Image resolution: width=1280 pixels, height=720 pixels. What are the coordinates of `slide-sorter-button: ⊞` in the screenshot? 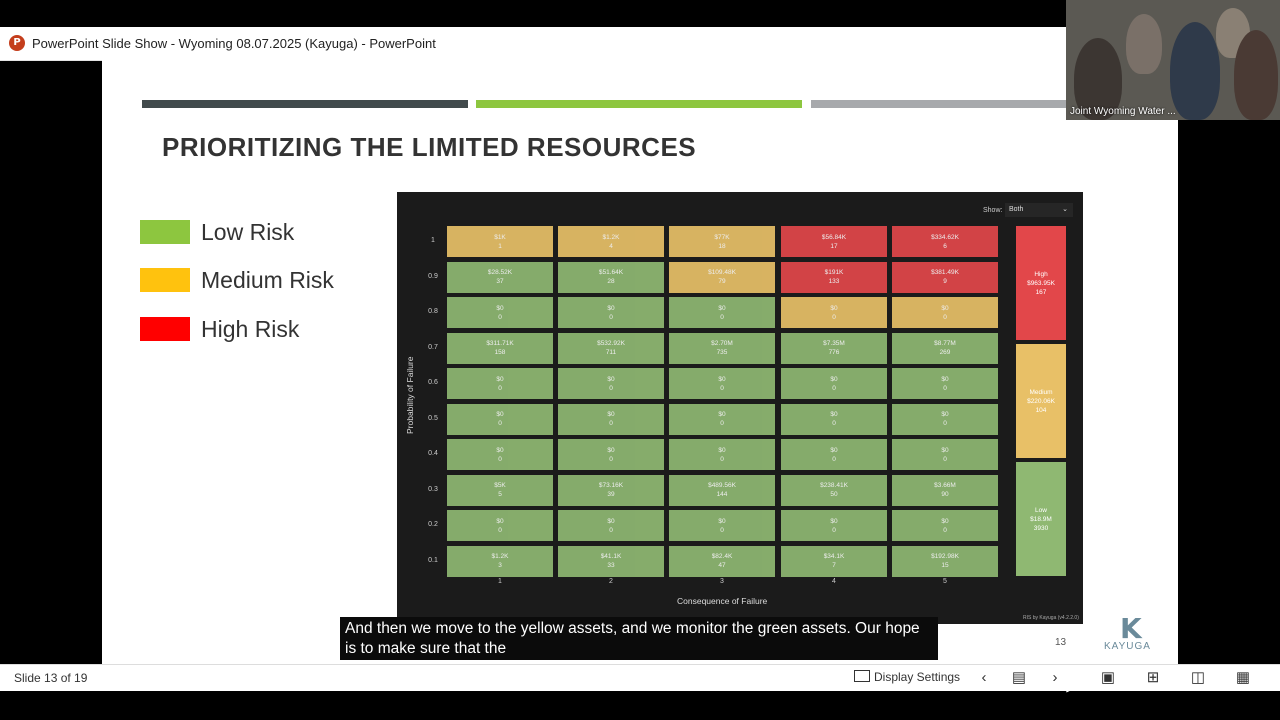 It's located at (1153, 678).